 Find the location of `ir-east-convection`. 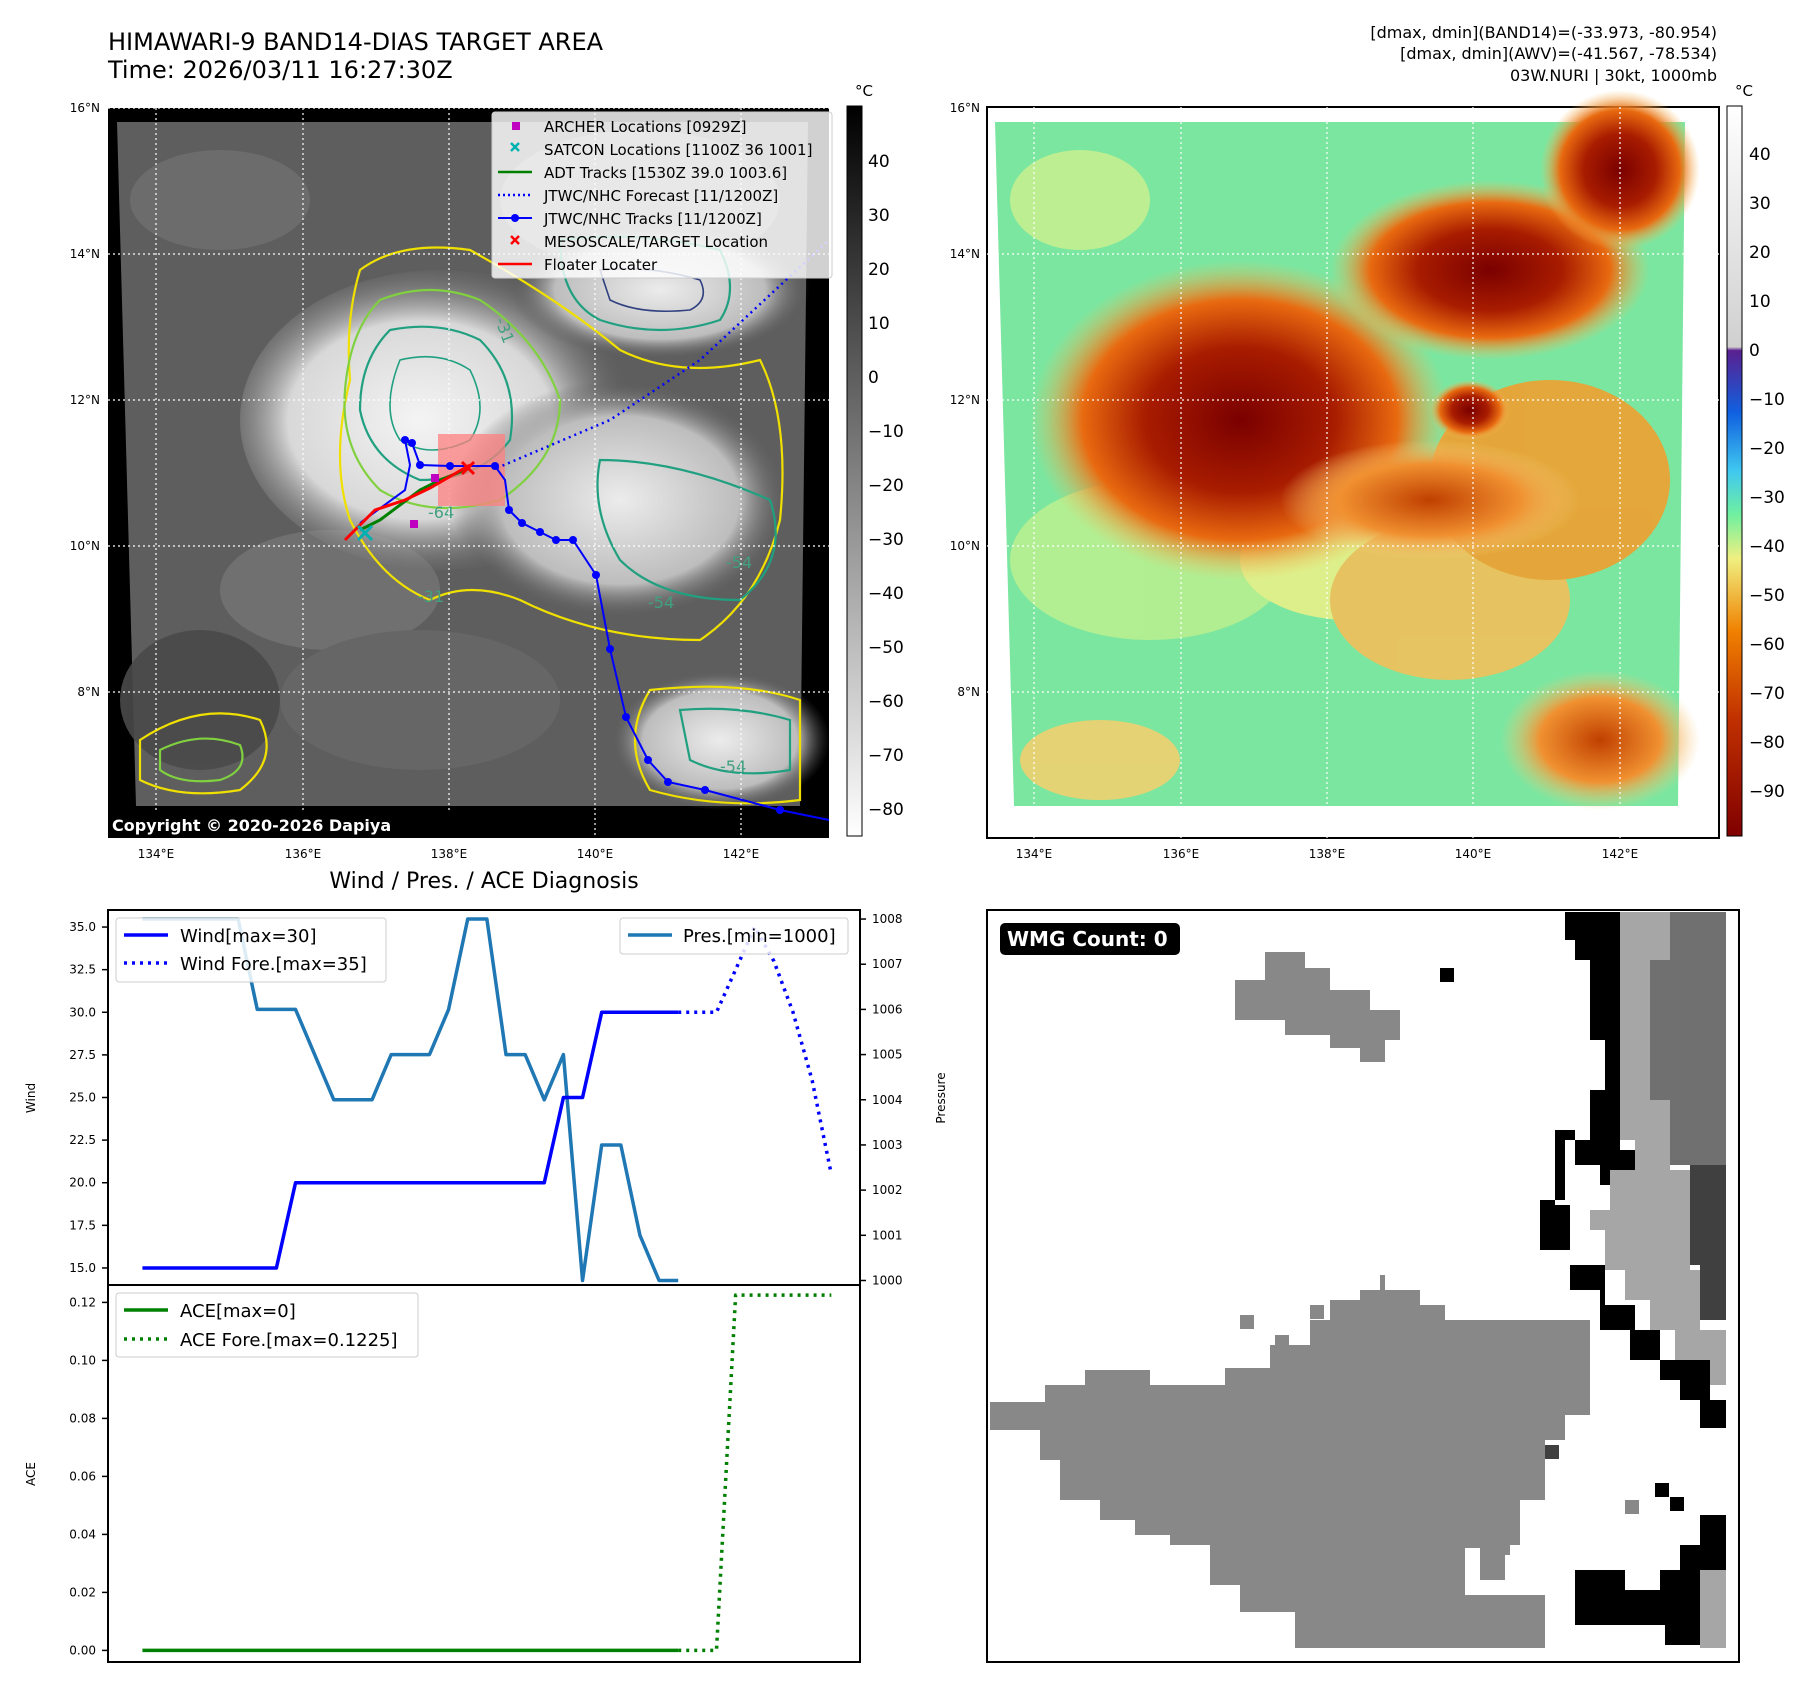

ir-east-convection is located at coordinates (620, 500).